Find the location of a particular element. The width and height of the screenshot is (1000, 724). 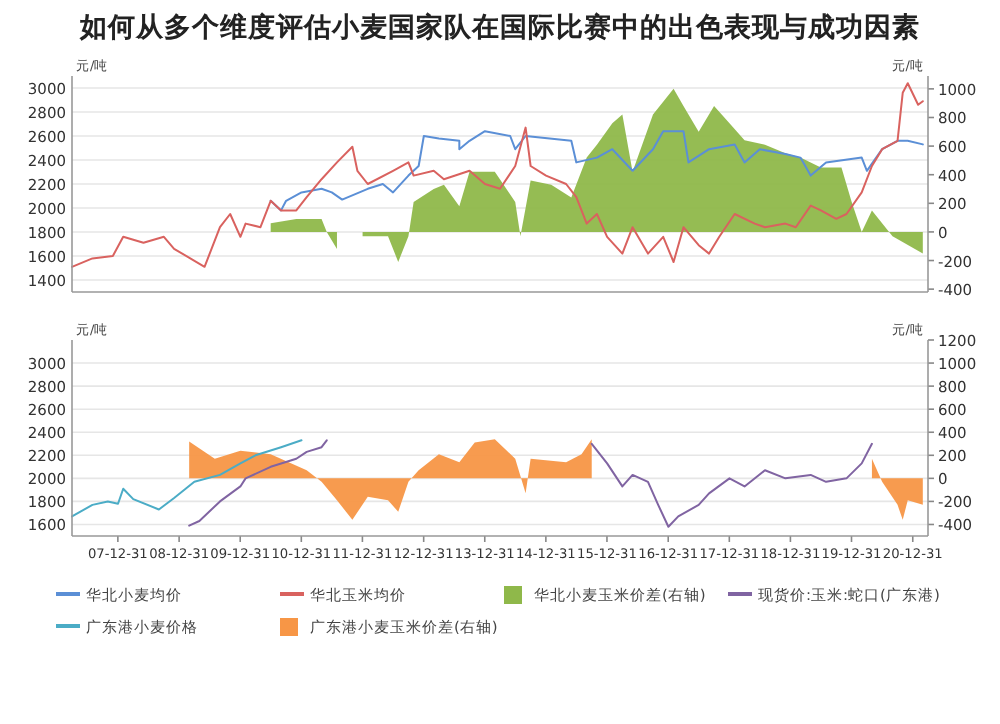

line-series is located at coordinates (187, 478).